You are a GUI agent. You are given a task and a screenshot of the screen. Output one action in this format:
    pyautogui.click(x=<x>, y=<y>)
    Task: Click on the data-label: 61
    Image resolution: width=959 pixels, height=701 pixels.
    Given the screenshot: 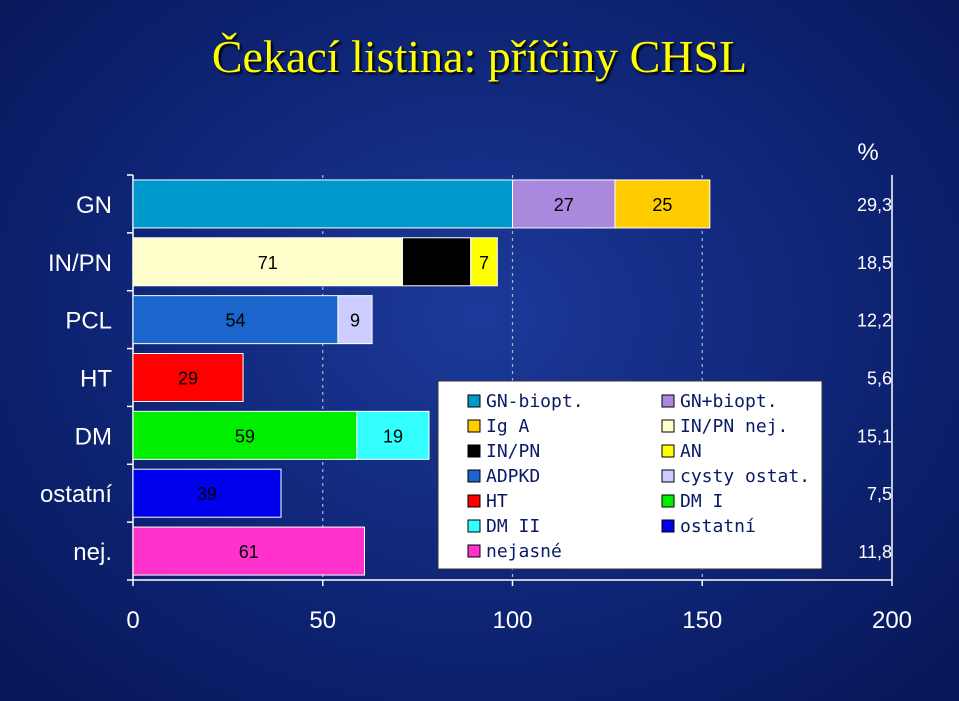 What is the action you would take?
    pyautogui.click(x=249, y=552)
    